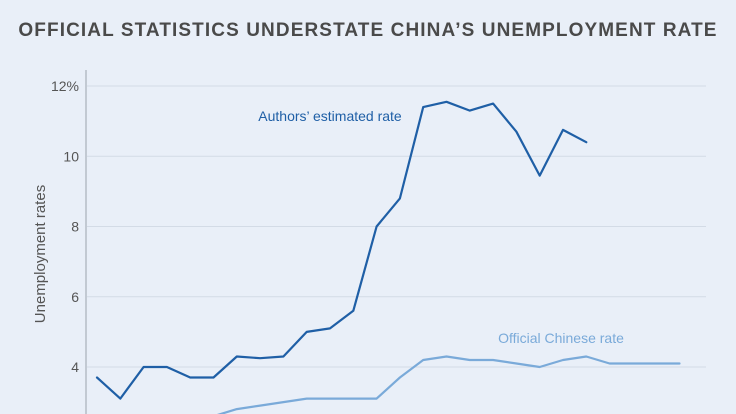 The image size is (736, 414). What do you see at coordinates (75, 227) in the screenshot?
I see `y-tick-label: 8` at bounding box center [75, 227].